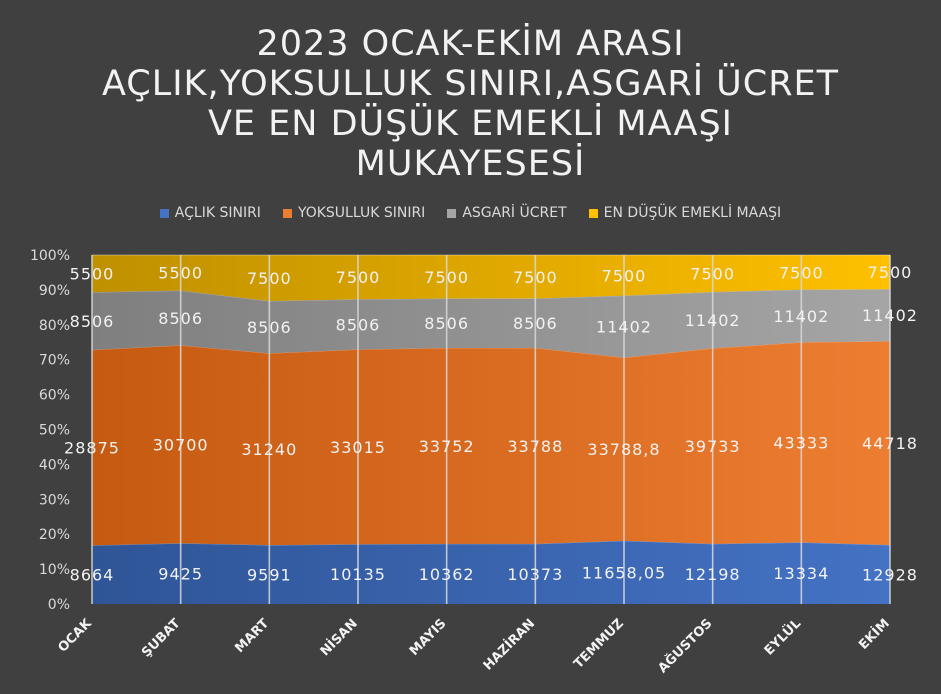 This screenshot has height=694, width=941. What do you see at coordinates (692, 213) in the screenshot?
I see `legend-label: EN DÜŞÜK EMEKLİ MAAŞI` at bounding box center [692, 213].